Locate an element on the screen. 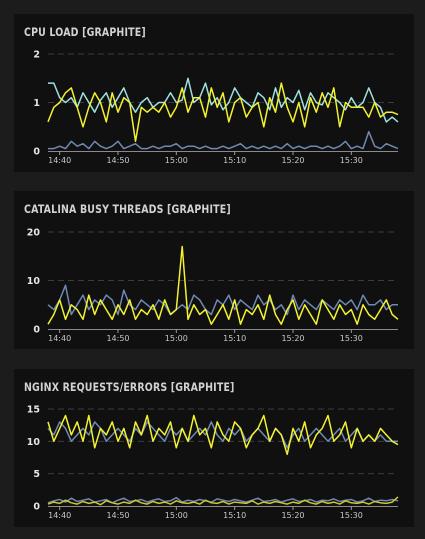 This screenshot has height=539, width=425. y-tick-label: 1 is located at coordinates (36, 103).